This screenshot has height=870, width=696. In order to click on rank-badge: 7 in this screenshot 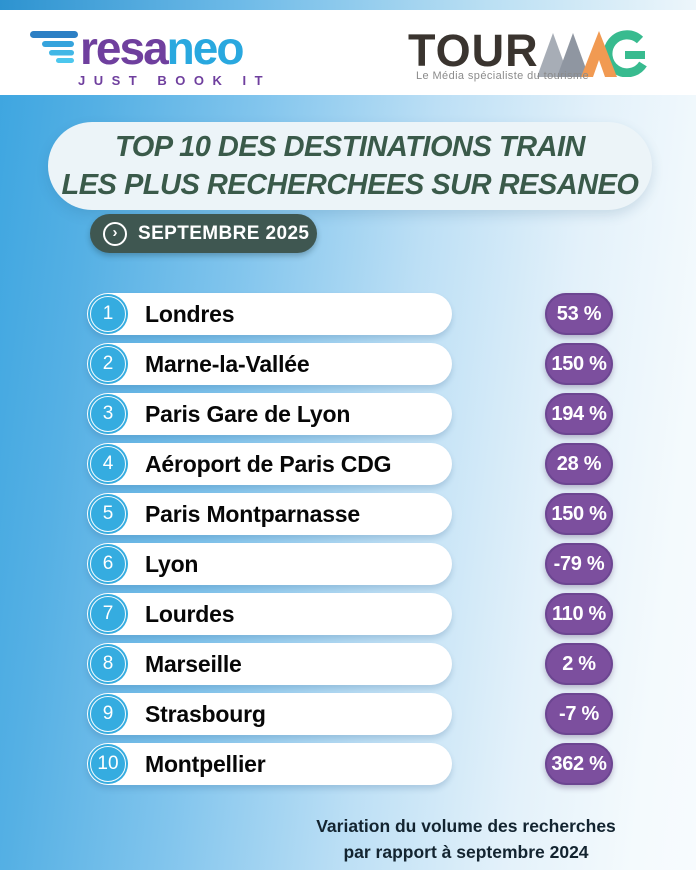, I will do `click(108, 614)`.